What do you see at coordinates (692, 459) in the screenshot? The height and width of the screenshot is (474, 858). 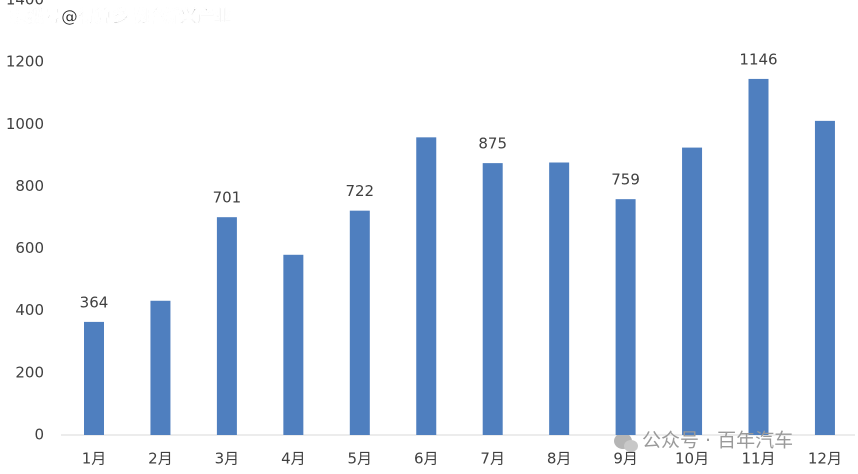 I see `x-tick-label: 10月` at bounding box center [692, 459].